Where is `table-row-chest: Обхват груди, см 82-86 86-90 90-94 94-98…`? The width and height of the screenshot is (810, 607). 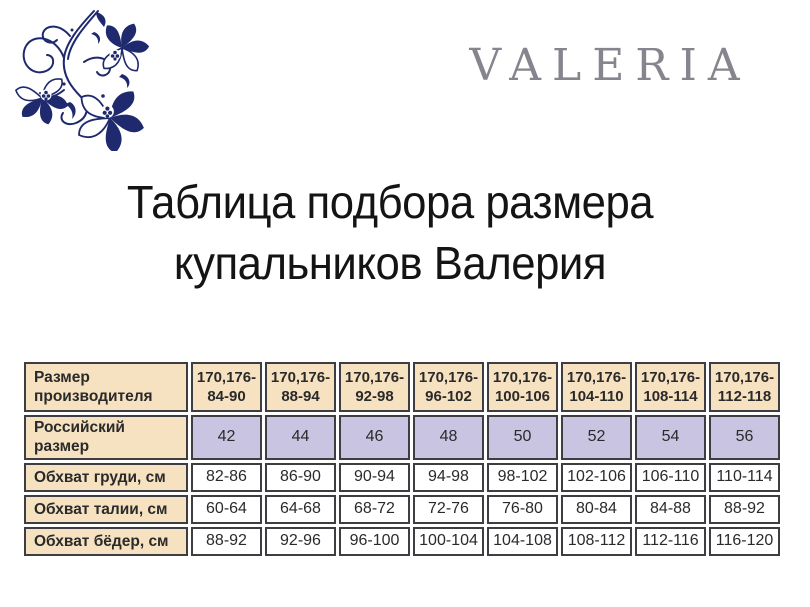 table-row-chest: Обхват груди, см 82-86 86-90 90-94 94-98… is located at coordinates (402, 477).